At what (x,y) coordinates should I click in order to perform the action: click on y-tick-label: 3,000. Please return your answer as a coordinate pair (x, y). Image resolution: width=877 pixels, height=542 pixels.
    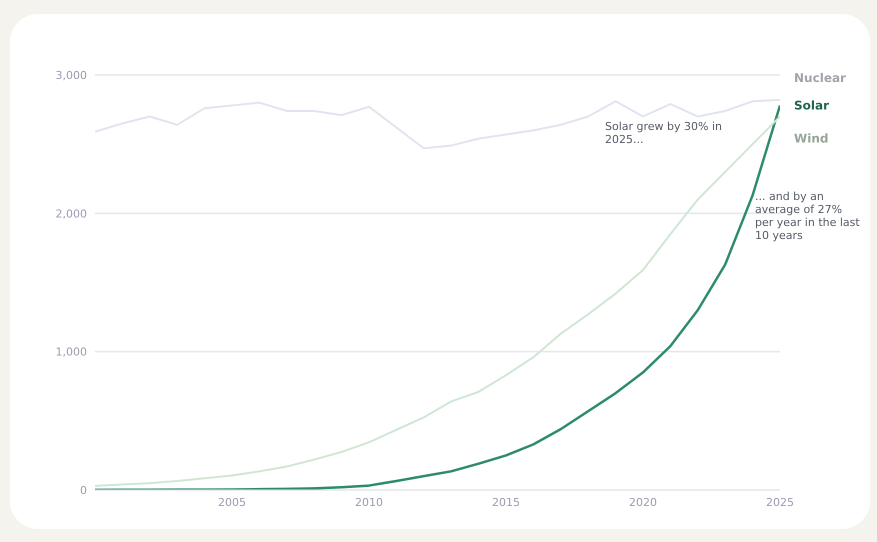
    Looking at the image, I should click on (71, 75).